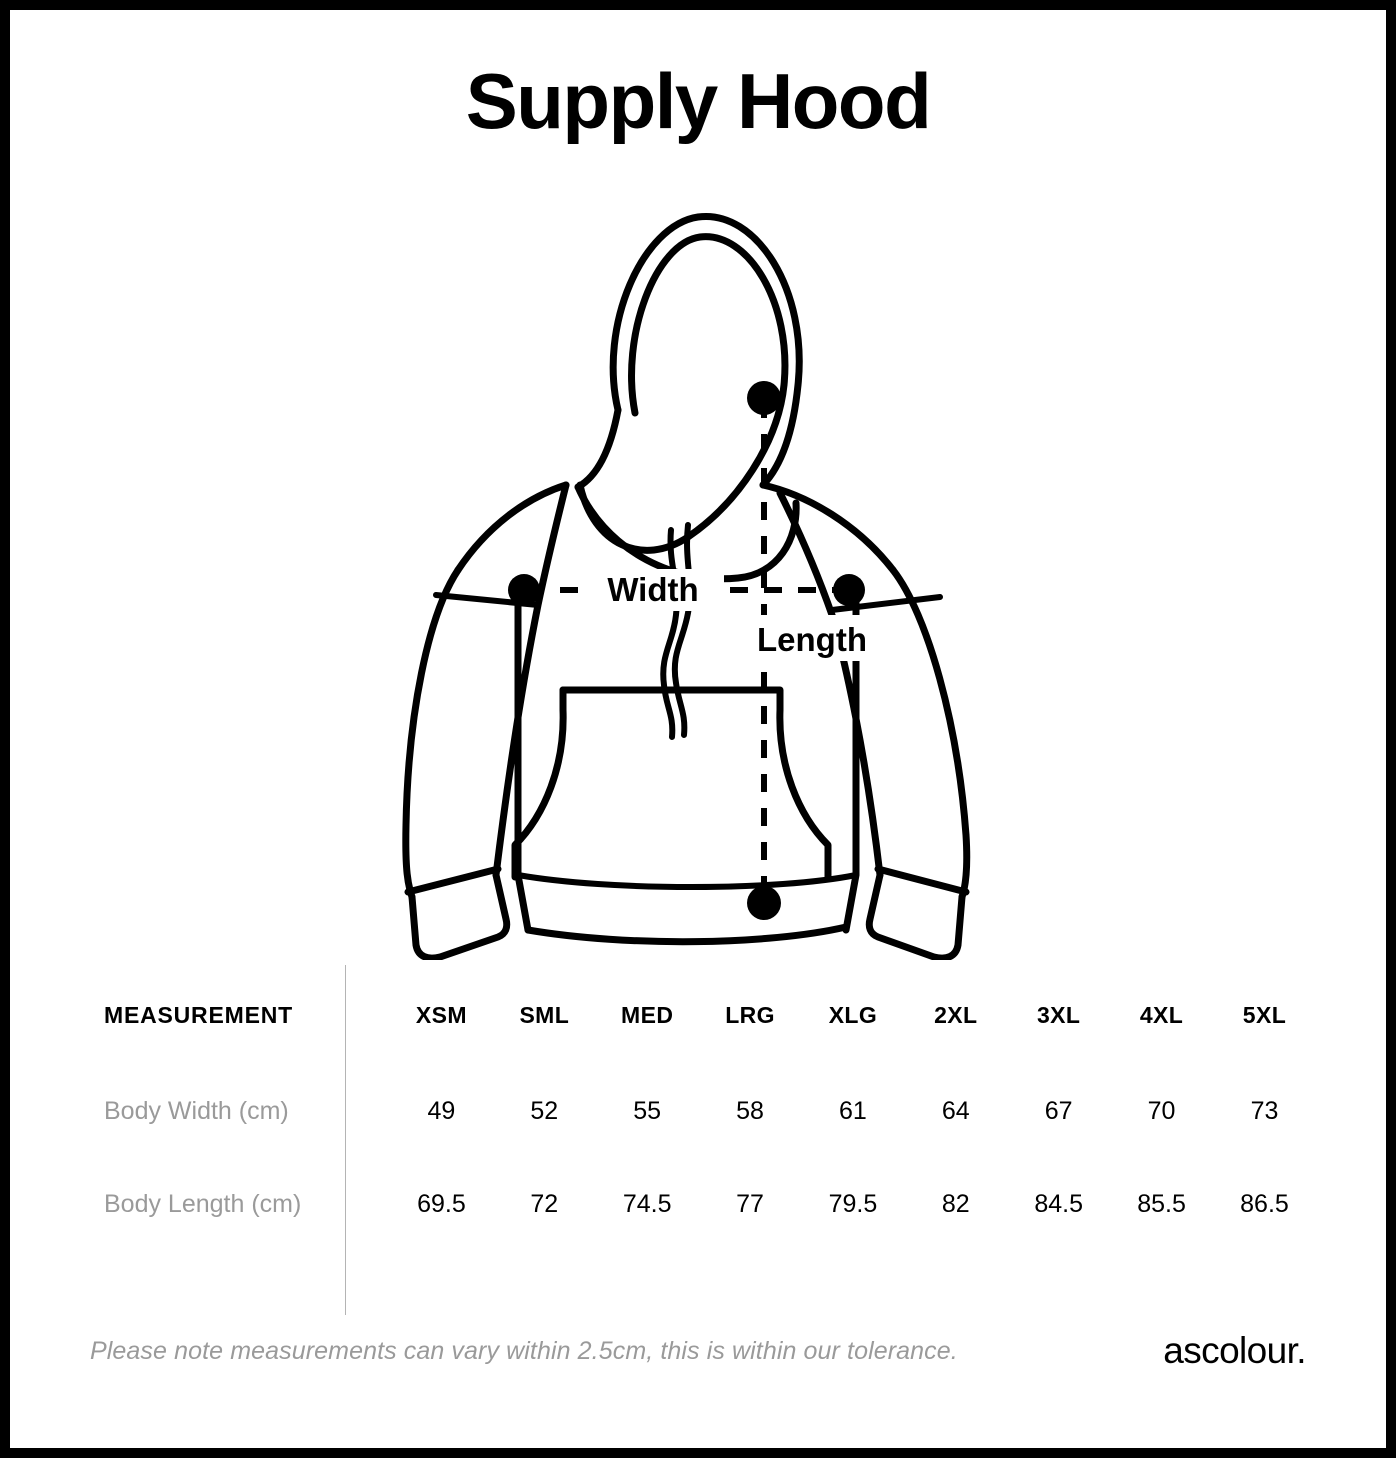 The image size is (1396, 1458). What do you see at coordinates (1058, 1111) in the screenshot?
I see `cell-body-width-3xl: 67` at bounding box center [1058, 1111].